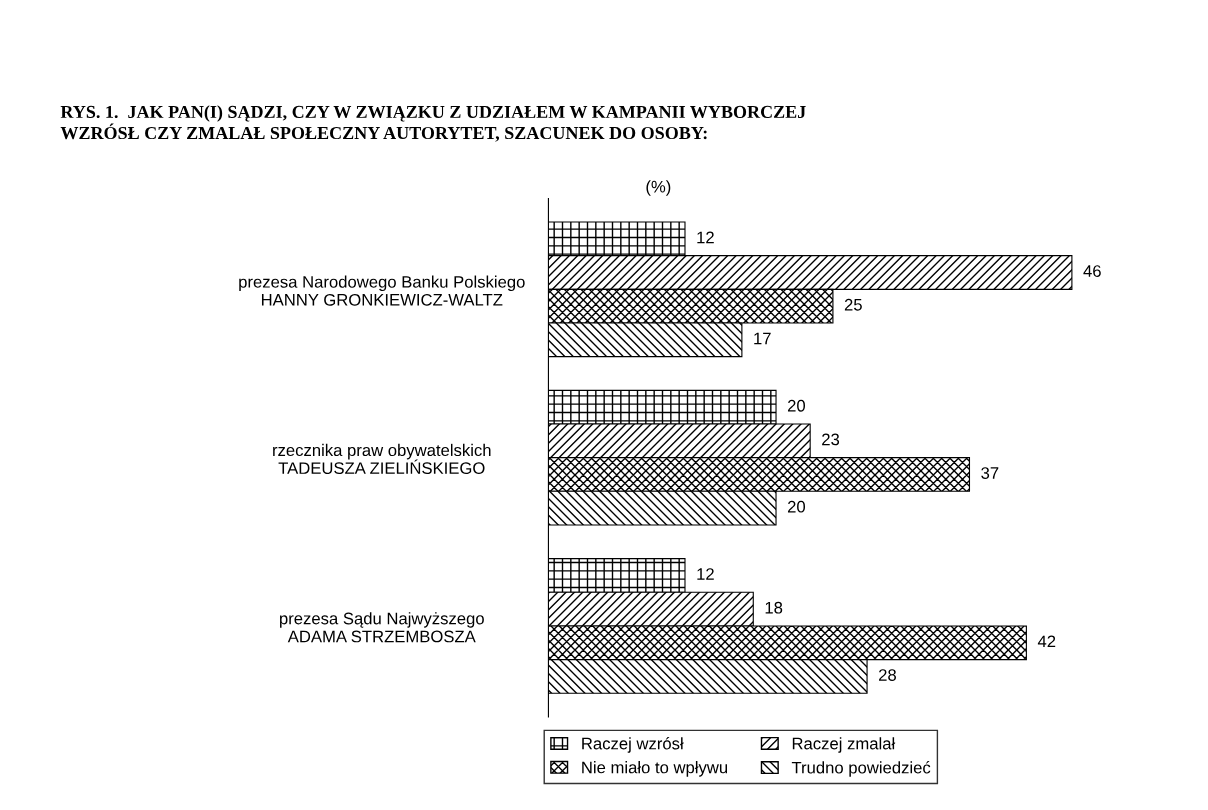 This screenshot has width=1208, height=810. What do you see at coordinates (762, 338) in the screenshot?
I see `data-label: 17` at bounding box center [762, 338].